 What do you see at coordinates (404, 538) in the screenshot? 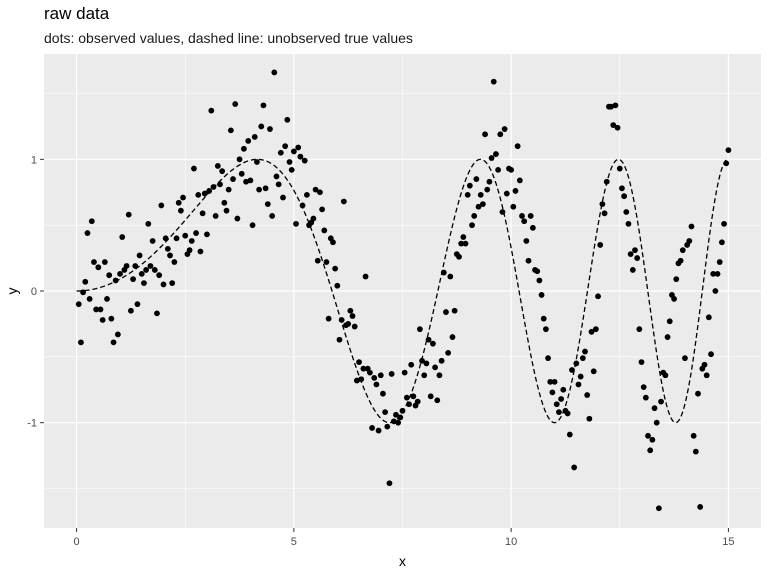
I see `x-axis: 0 5 10 15` at bounding box center [404, 538].